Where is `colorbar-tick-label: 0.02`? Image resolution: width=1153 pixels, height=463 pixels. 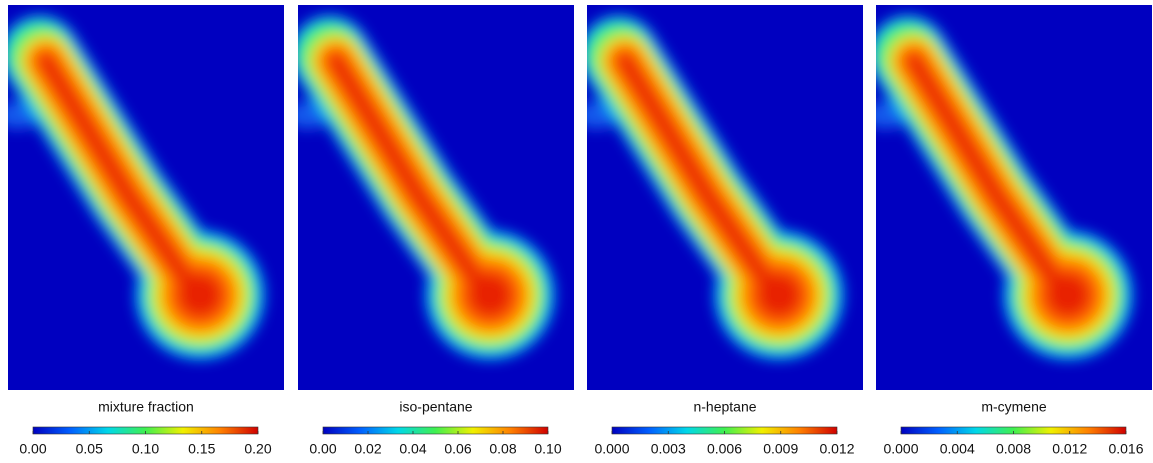
colorbar-tick-label: 0.02 is located at coordinates (367, 449).